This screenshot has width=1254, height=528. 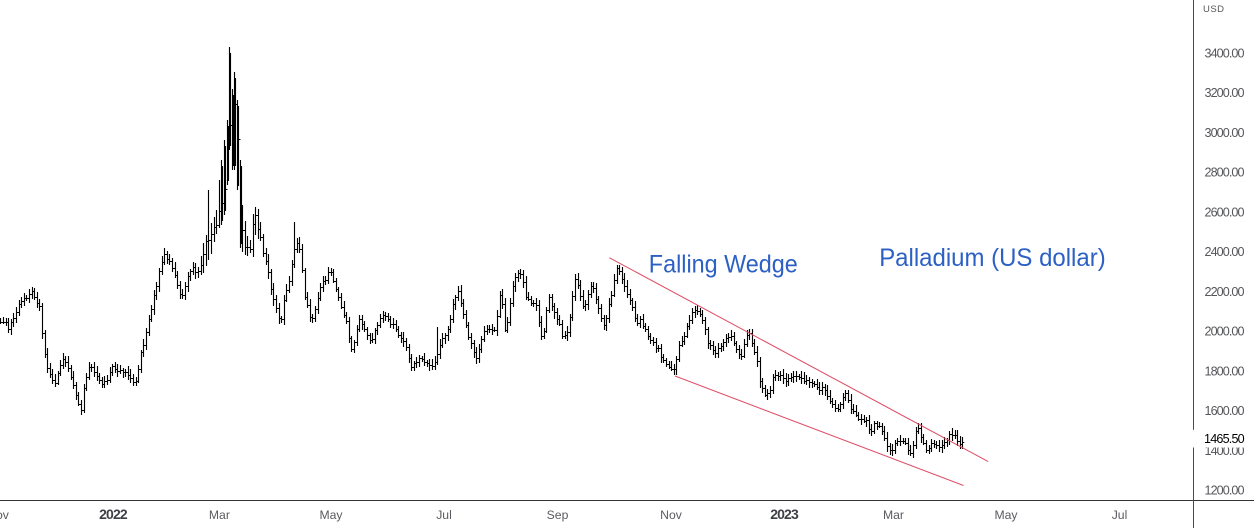 I want to click on svg-text: Sep, so click(x=558, y=515).